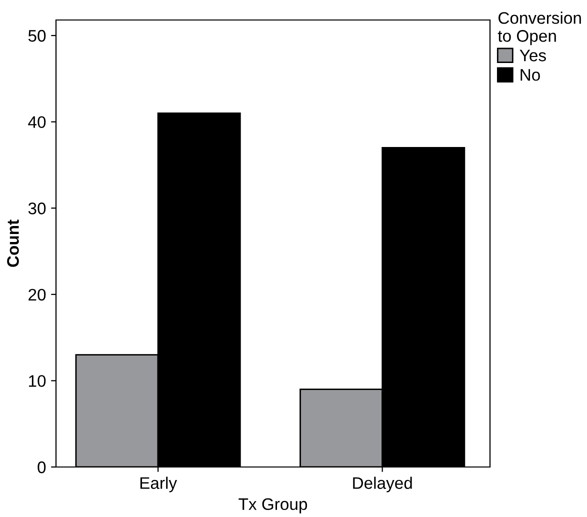 Image resolution: width=587 pixels, height=517 pixels. Describe the element at coordinates (159, 484) in the screenshot. I see `x-tick-label: Early` at that location.